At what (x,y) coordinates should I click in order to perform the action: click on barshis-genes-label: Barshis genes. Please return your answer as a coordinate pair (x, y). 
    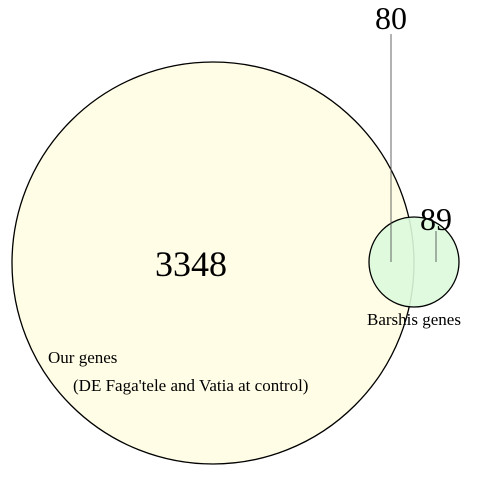
    Looking at the image, I should click on (414, 319).